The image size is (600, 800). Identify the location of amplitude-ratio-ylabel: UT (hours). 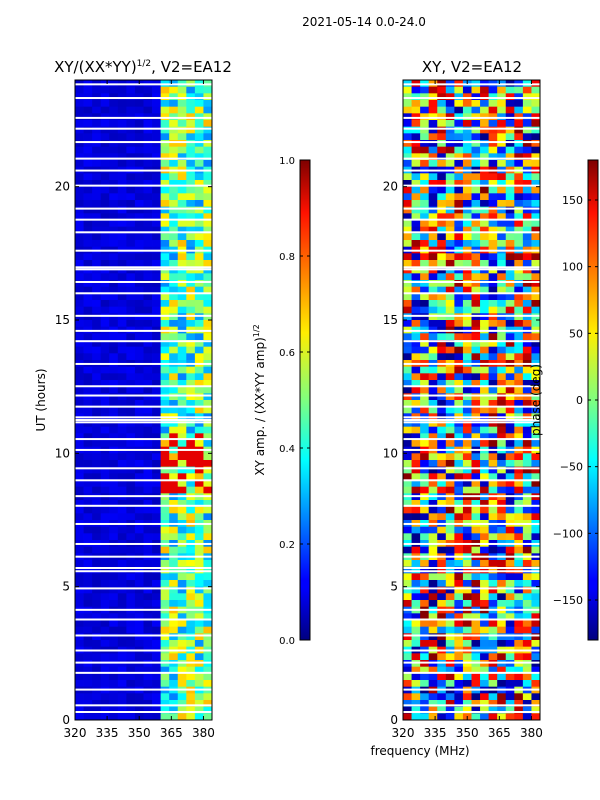
(41, 399).